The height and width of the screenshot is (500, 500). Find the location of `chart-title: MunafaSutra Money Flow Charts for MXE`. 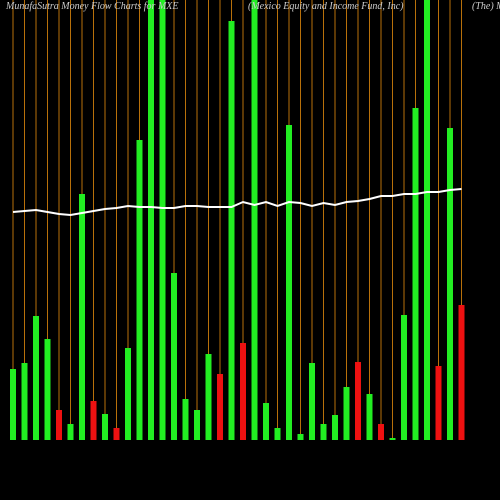

chart-title: MunafaSutra Money Flow Charts for MXE is located at coordinates (92, 6).